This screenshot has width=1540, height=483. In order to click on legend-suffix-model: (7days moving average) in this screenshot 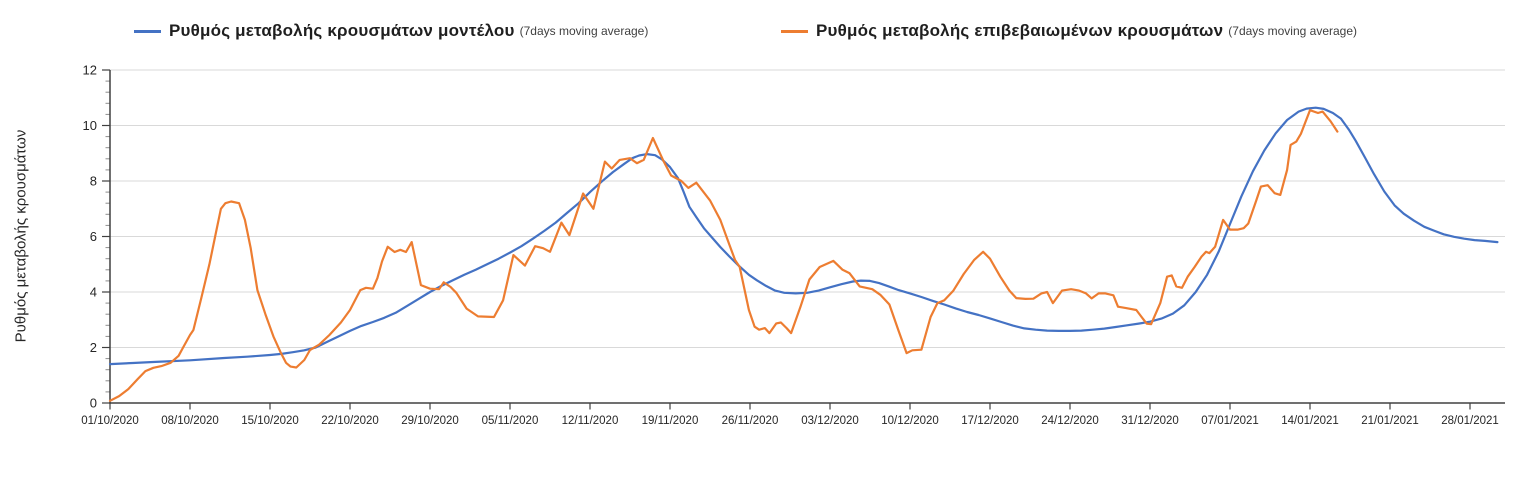, I will do `click(584, 31)`.